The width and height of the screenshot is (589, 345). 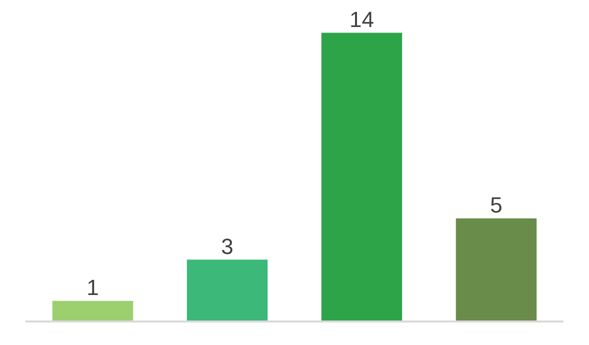 What do you see at coordinates (496, 205) in the screenshot?
I see `data-label: 5` at bounding box center [496, 205].